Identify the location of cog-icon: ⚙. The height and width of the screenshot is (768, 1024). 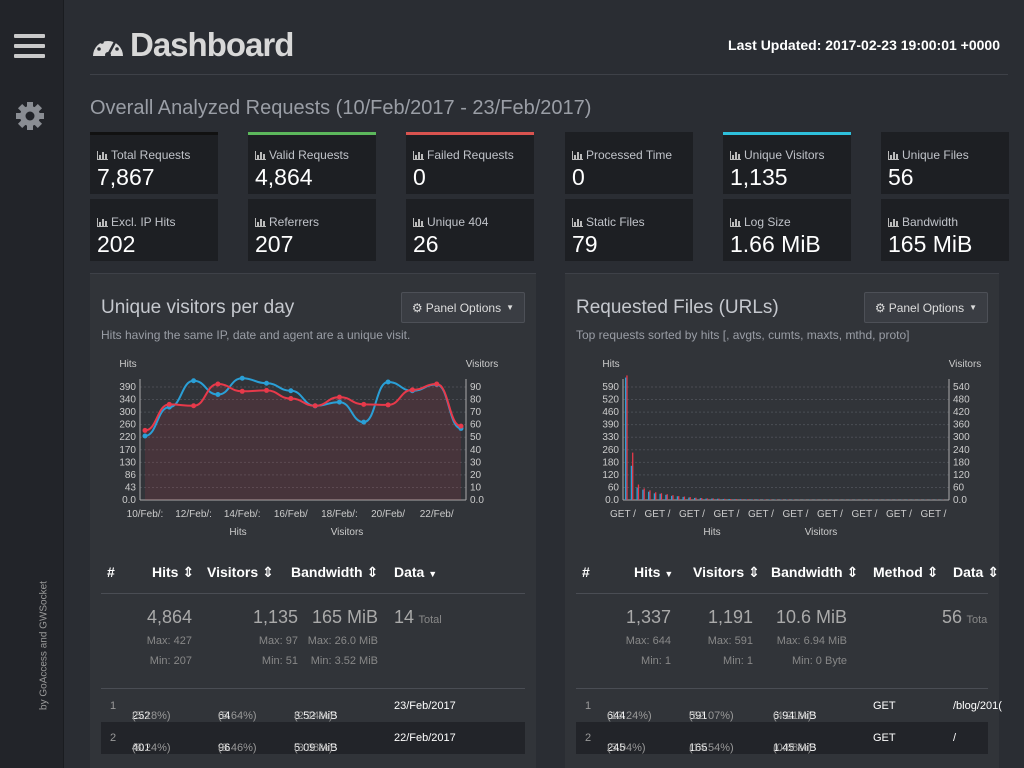
(417, 307).